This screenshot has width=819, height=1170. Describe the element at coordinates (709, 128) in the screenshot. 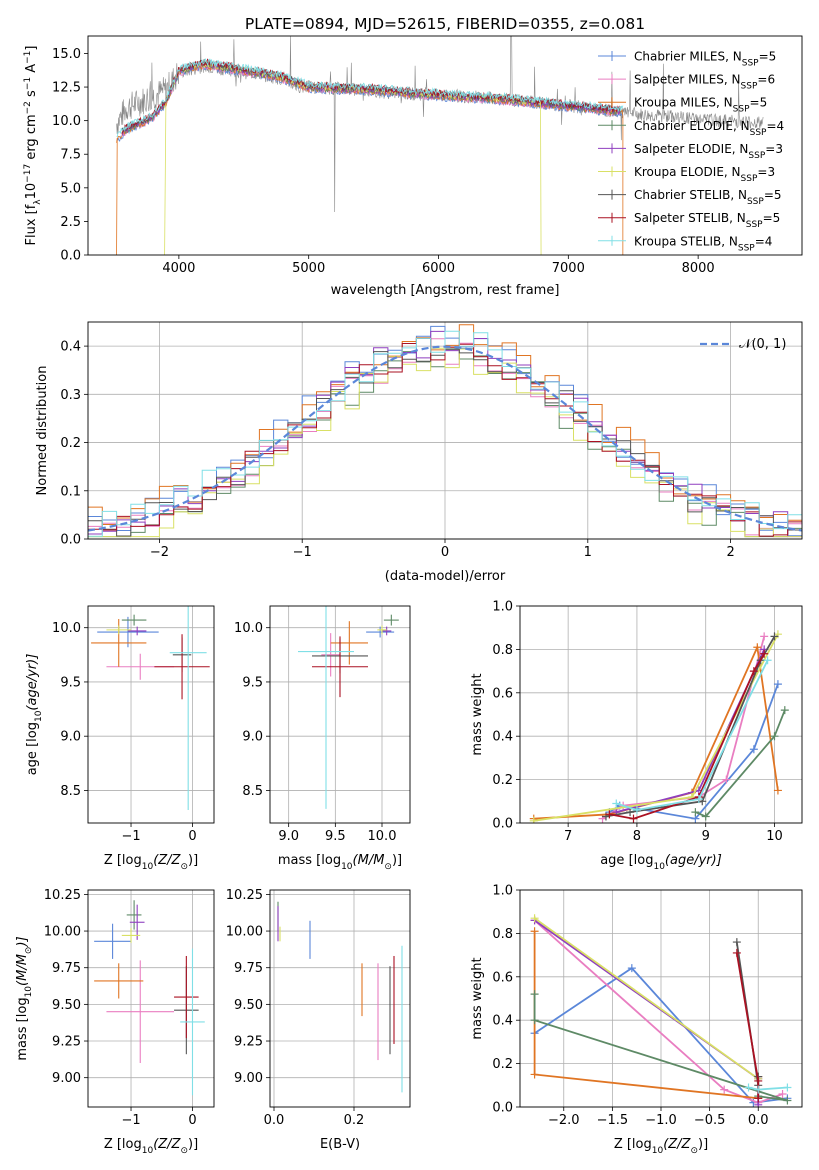

I see `legend-label: Chabrier ELODIE, NSSP=4` at that location.